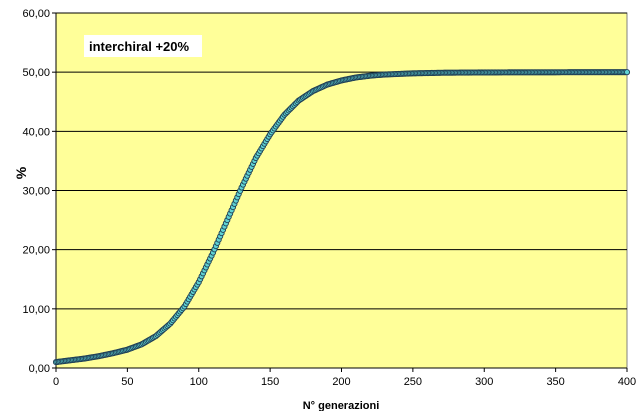  Describe the element at coordinates (484, 382) in the screenshot. I see `x-tick-label: 300` at that location.